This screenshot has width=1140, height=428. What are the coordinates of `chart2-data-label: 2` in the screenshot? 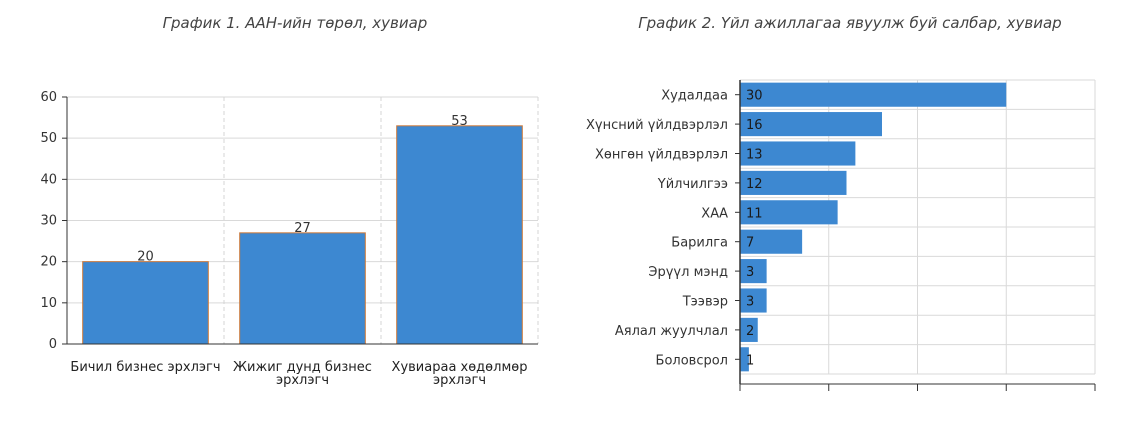 It's located at (750, 331).